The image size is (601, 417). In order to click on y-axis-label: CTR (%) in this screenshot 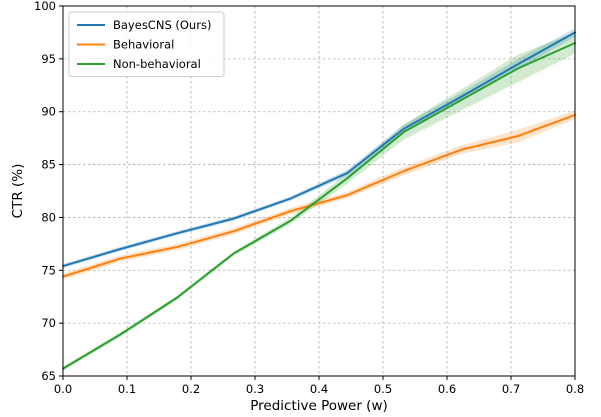, I will do `click(18, 191)`.